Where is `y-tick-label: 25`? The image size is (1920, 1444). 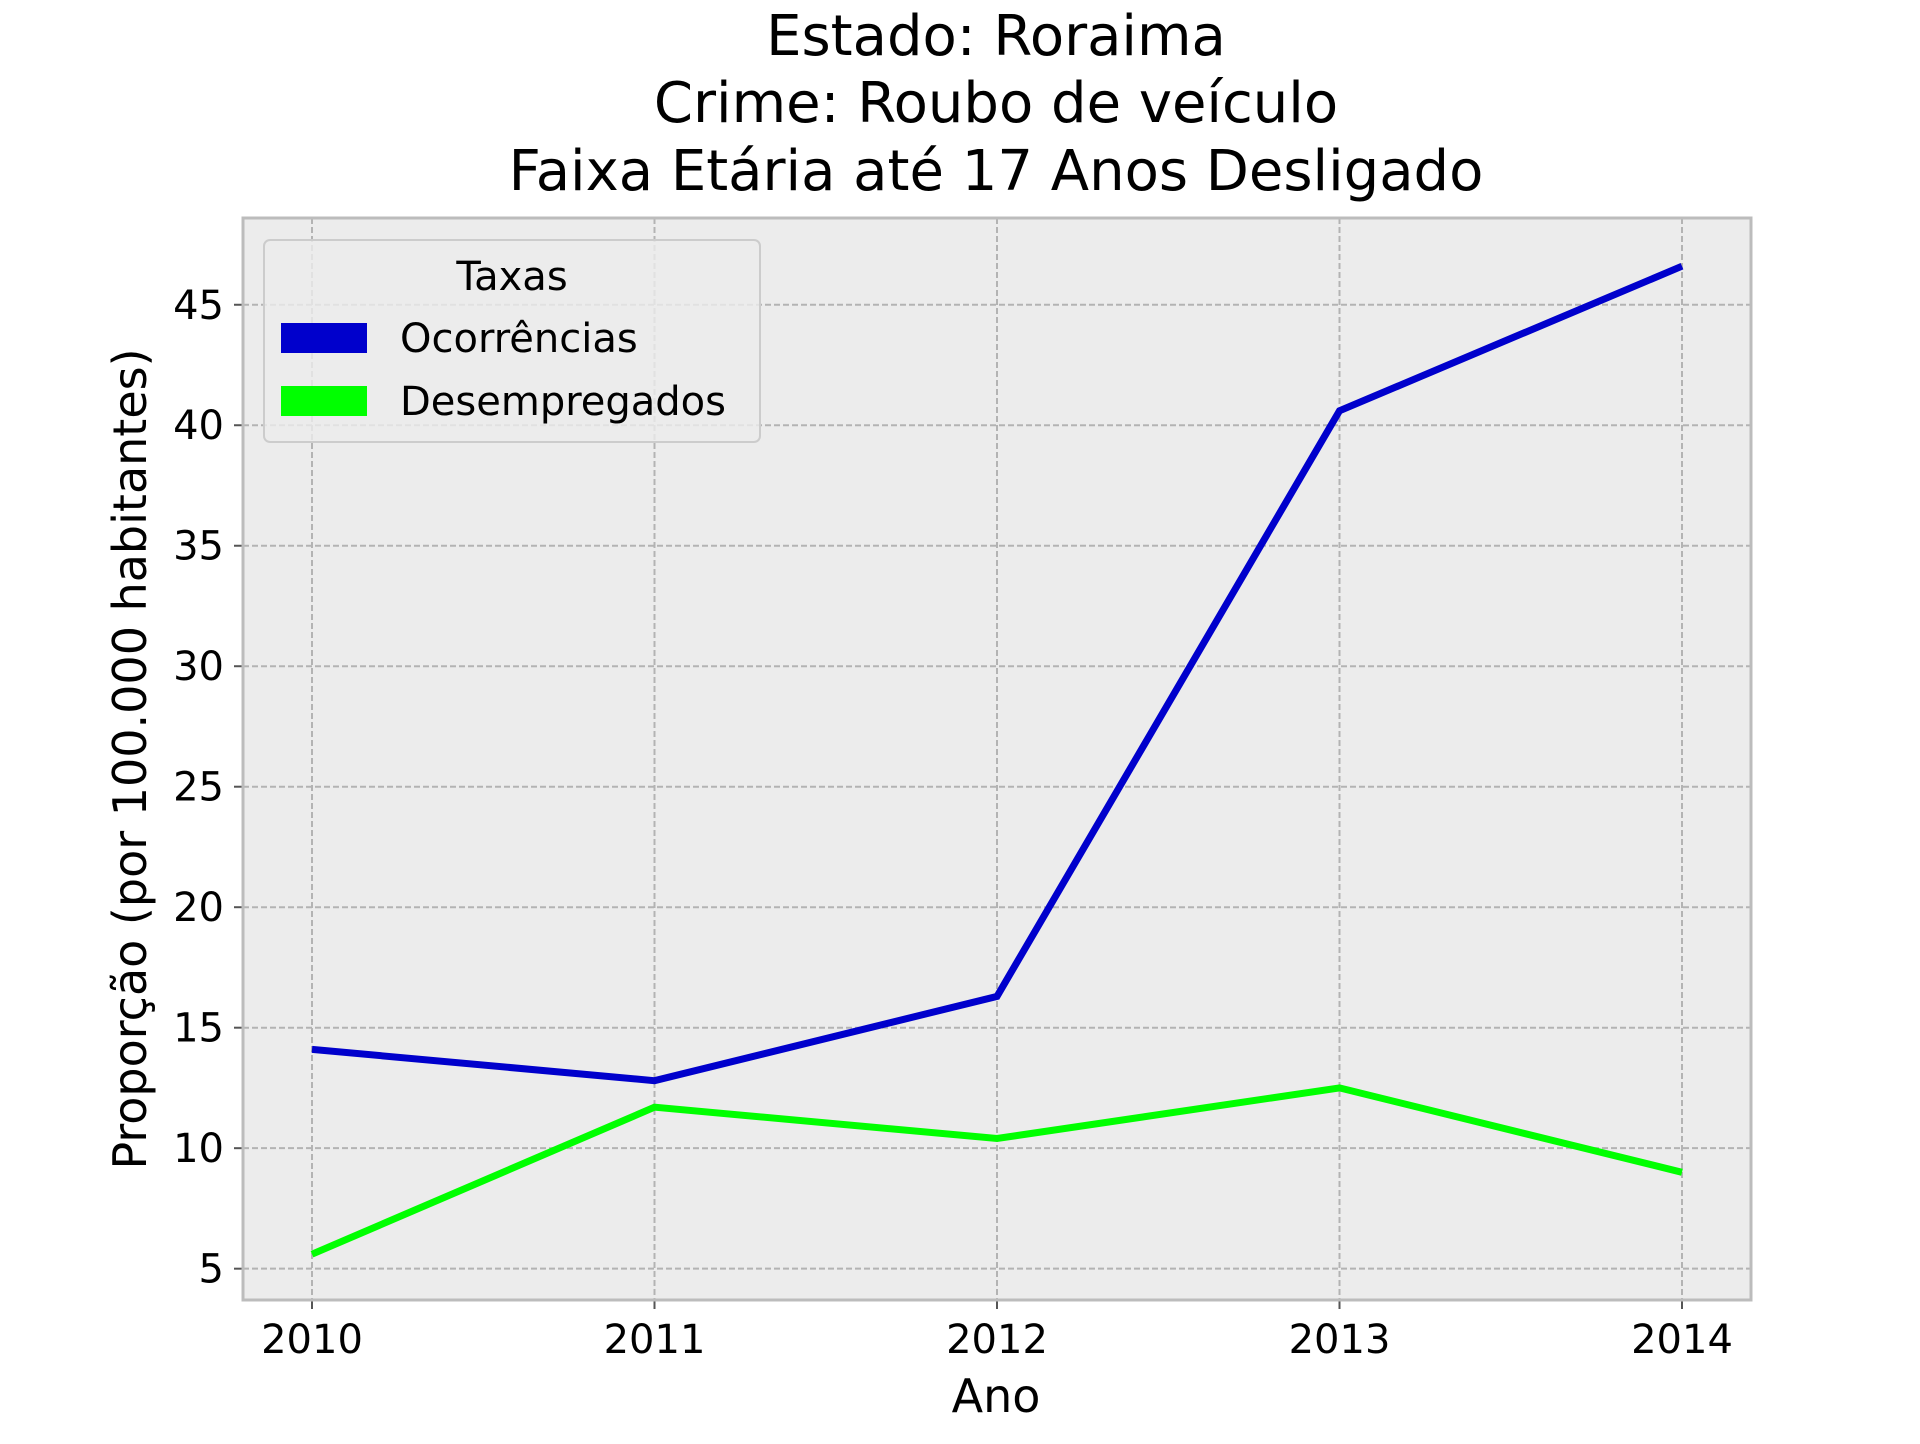 y-tick-label: 25 is located at coordinates (198, 788).